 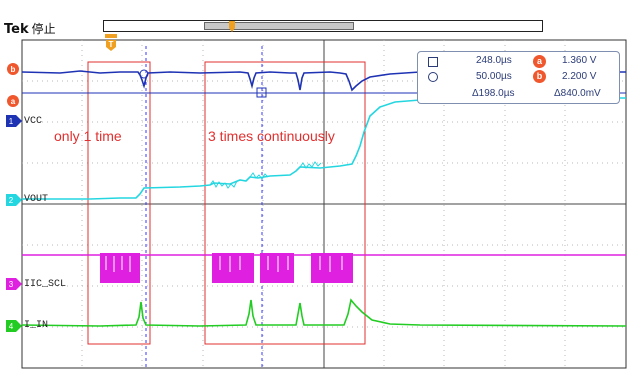 I want to click on circle-cursor-icon, so click(x=433, y=77).